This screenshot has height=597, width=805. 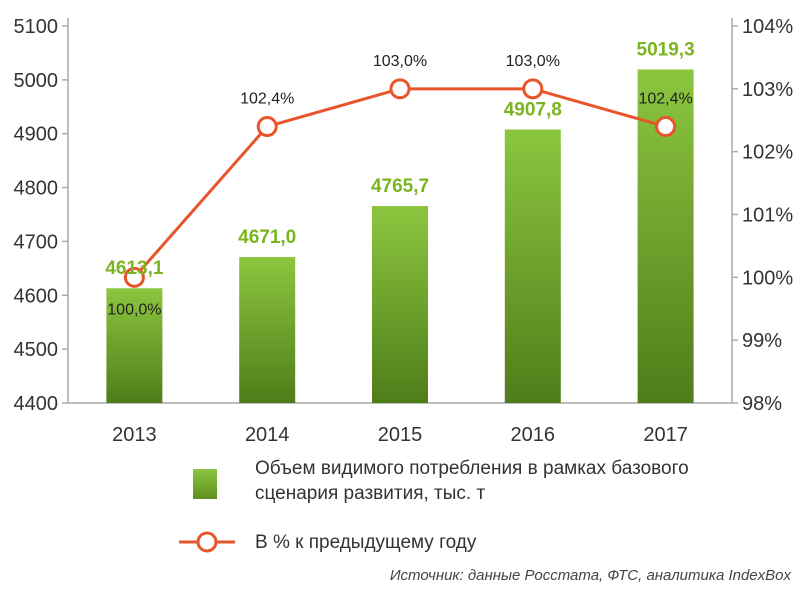 I want to click on right-tick-label: 101%, so click(x=767, y=216).